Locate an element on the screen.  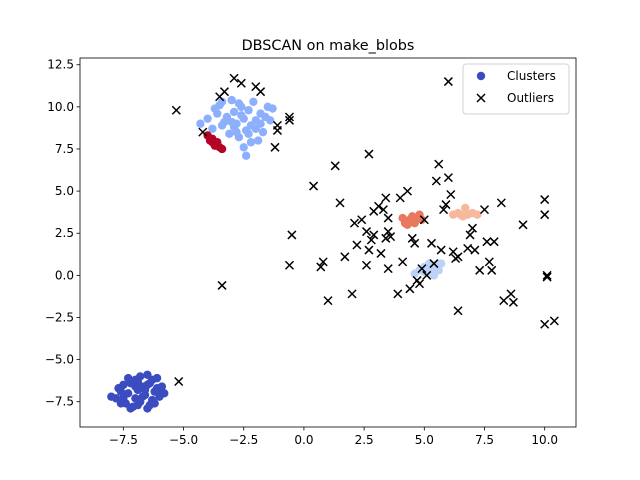
y-tick-label: 2.5 is located at coordinates (64, 233).